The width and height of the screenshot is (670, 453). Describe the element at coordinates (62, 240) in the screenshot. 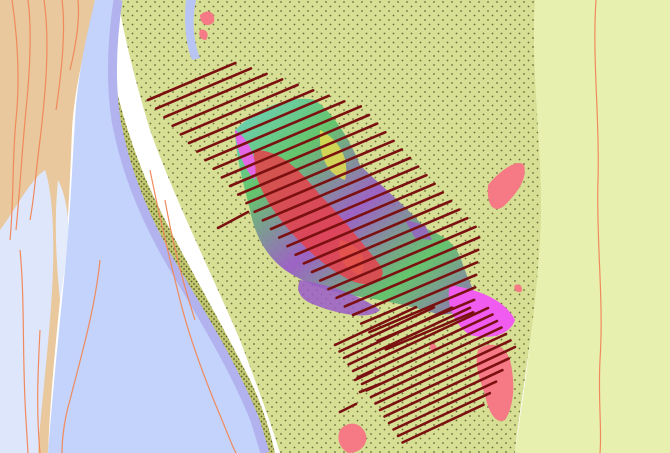

I see `pale-water-patch` at that location.